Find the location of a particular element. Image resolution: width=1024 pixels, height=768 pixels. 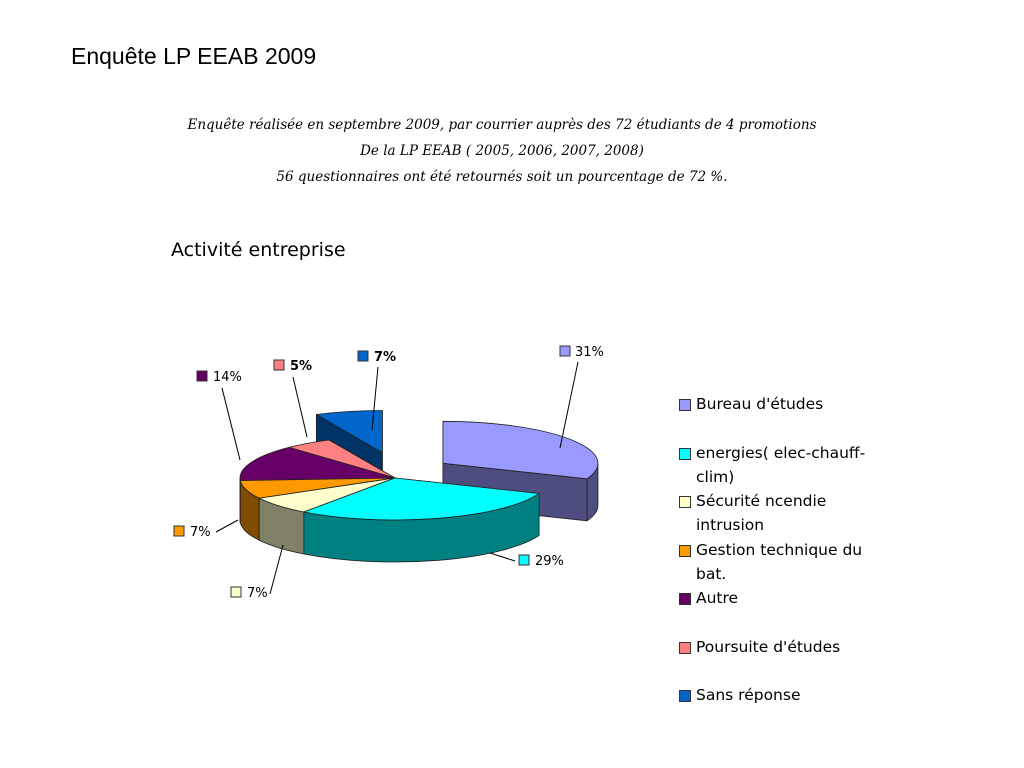

slide-title: Enquête LP EEAB 2009 is located at coordinates (194, 56).